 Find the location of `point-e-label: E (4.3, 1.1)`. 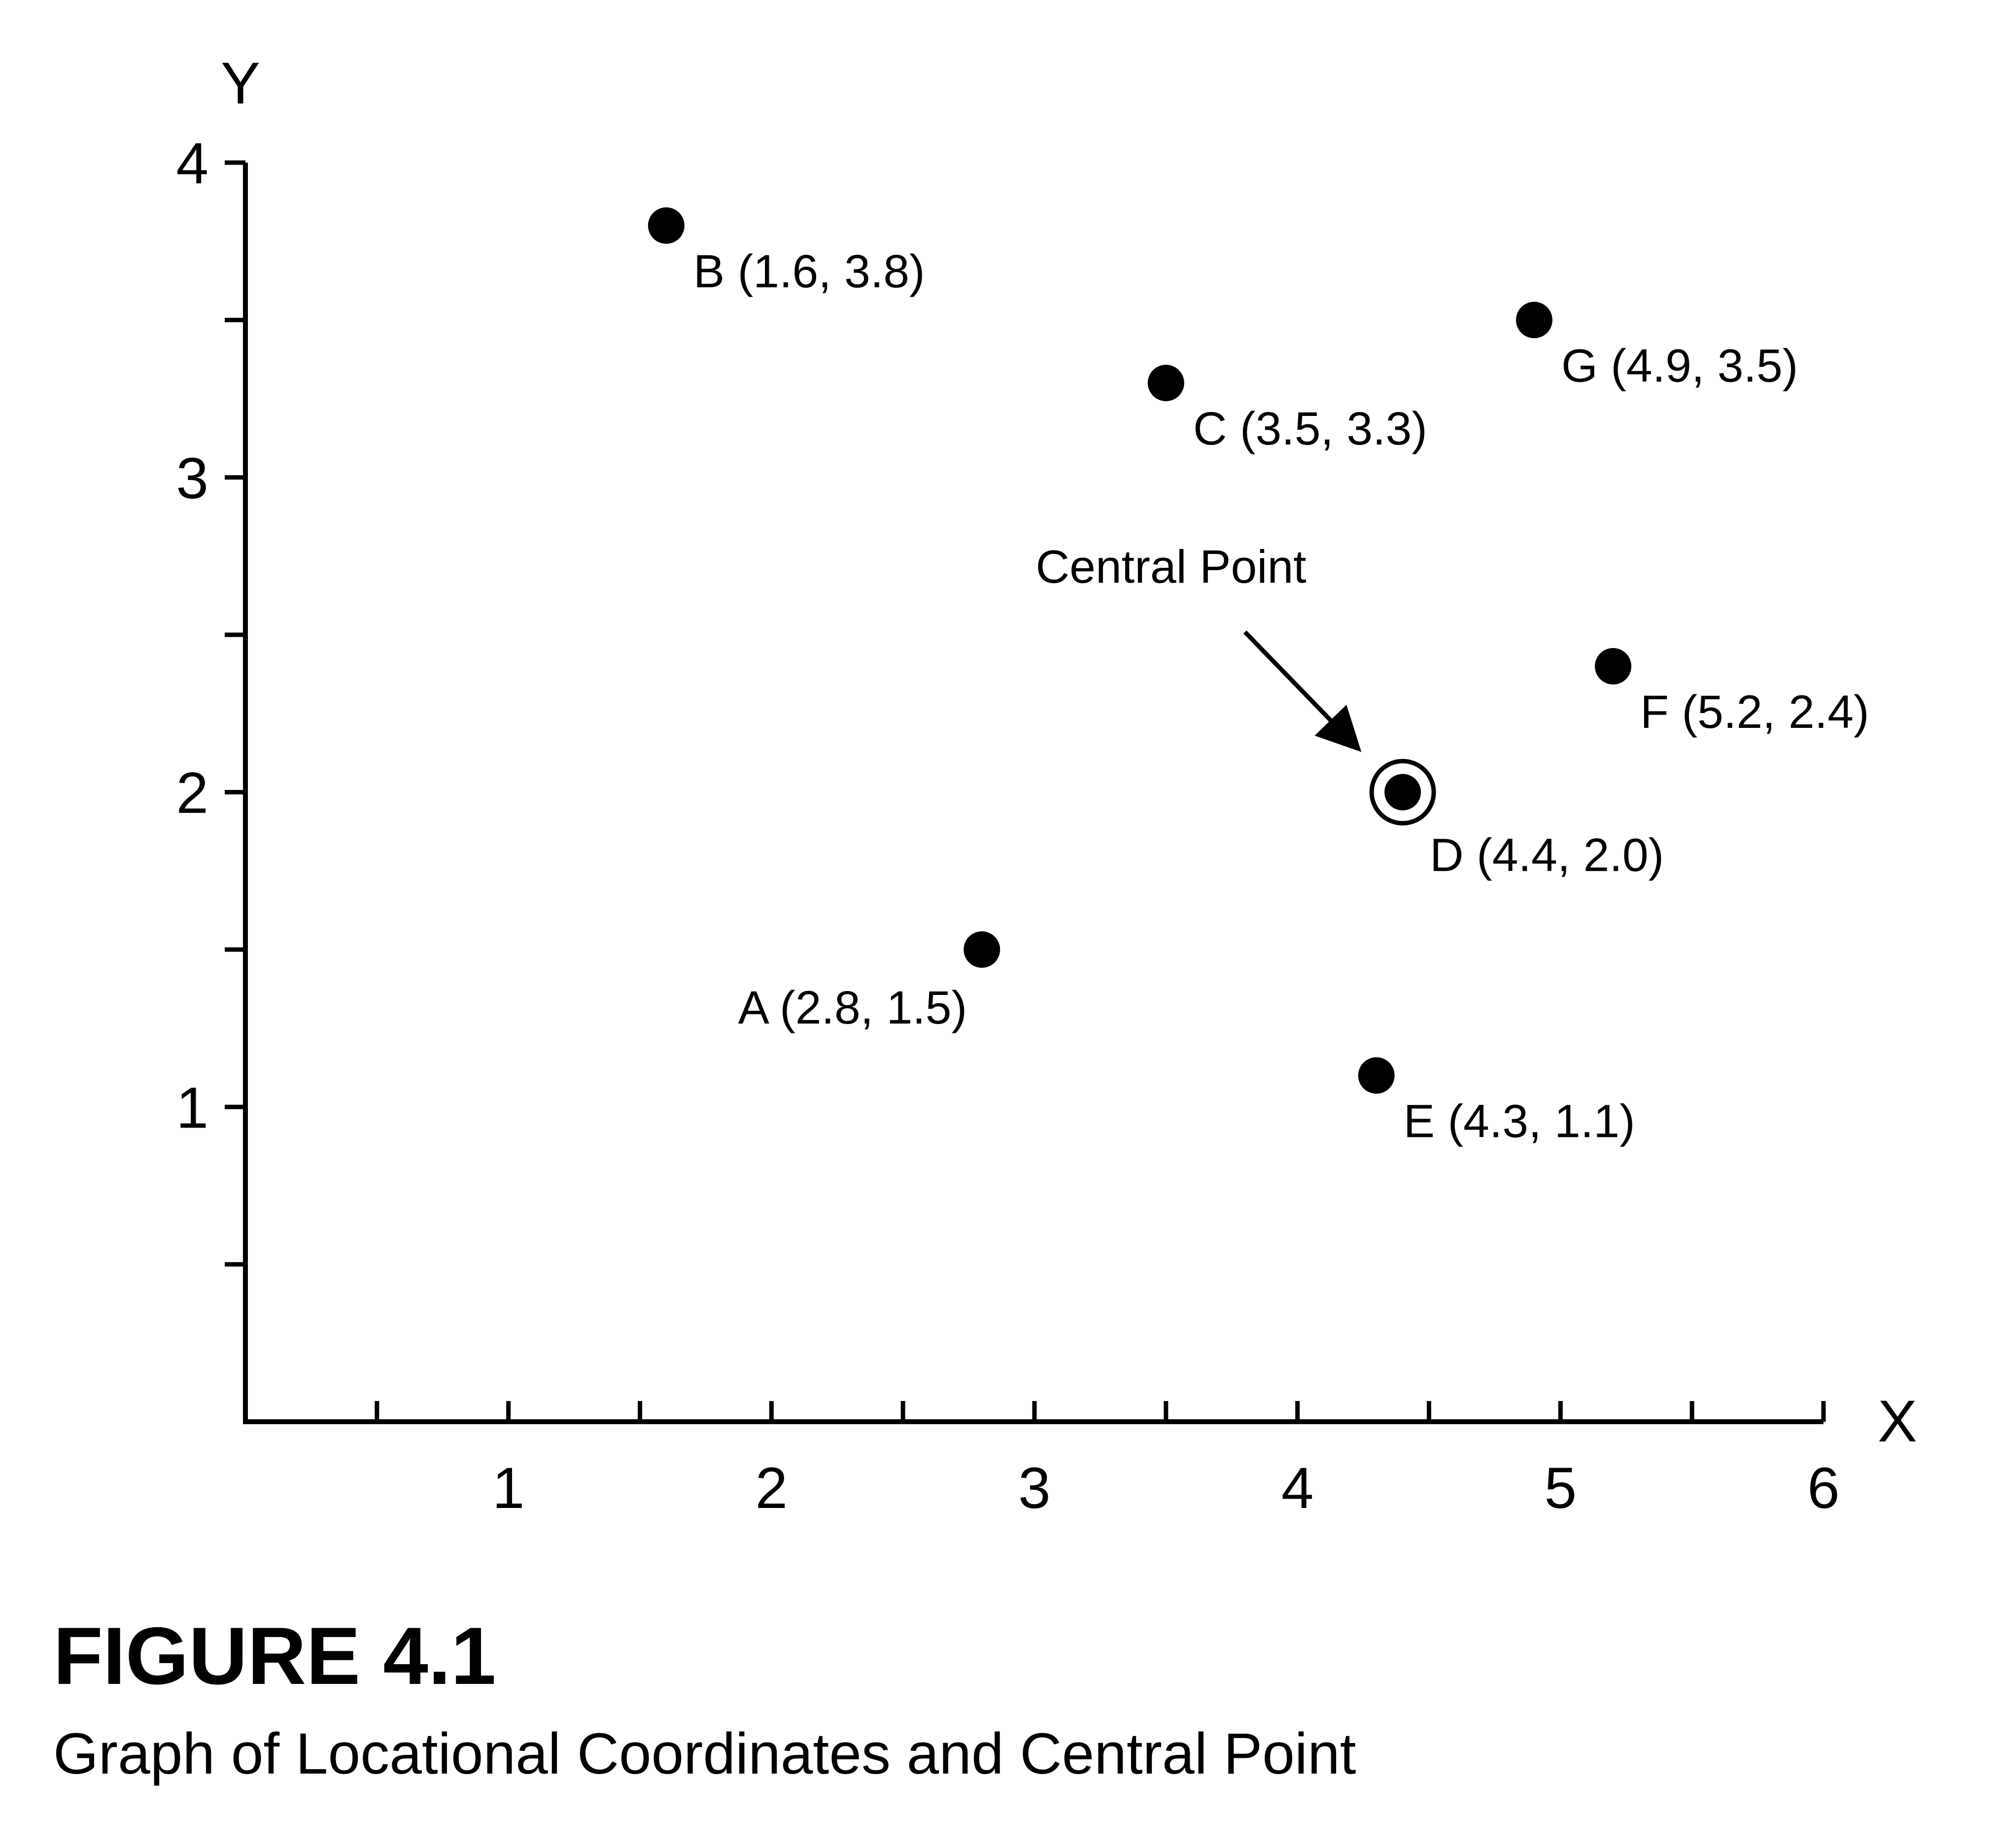

point-e-label: E (4.3, 1.1) is located at coordinates (1519, 1121).